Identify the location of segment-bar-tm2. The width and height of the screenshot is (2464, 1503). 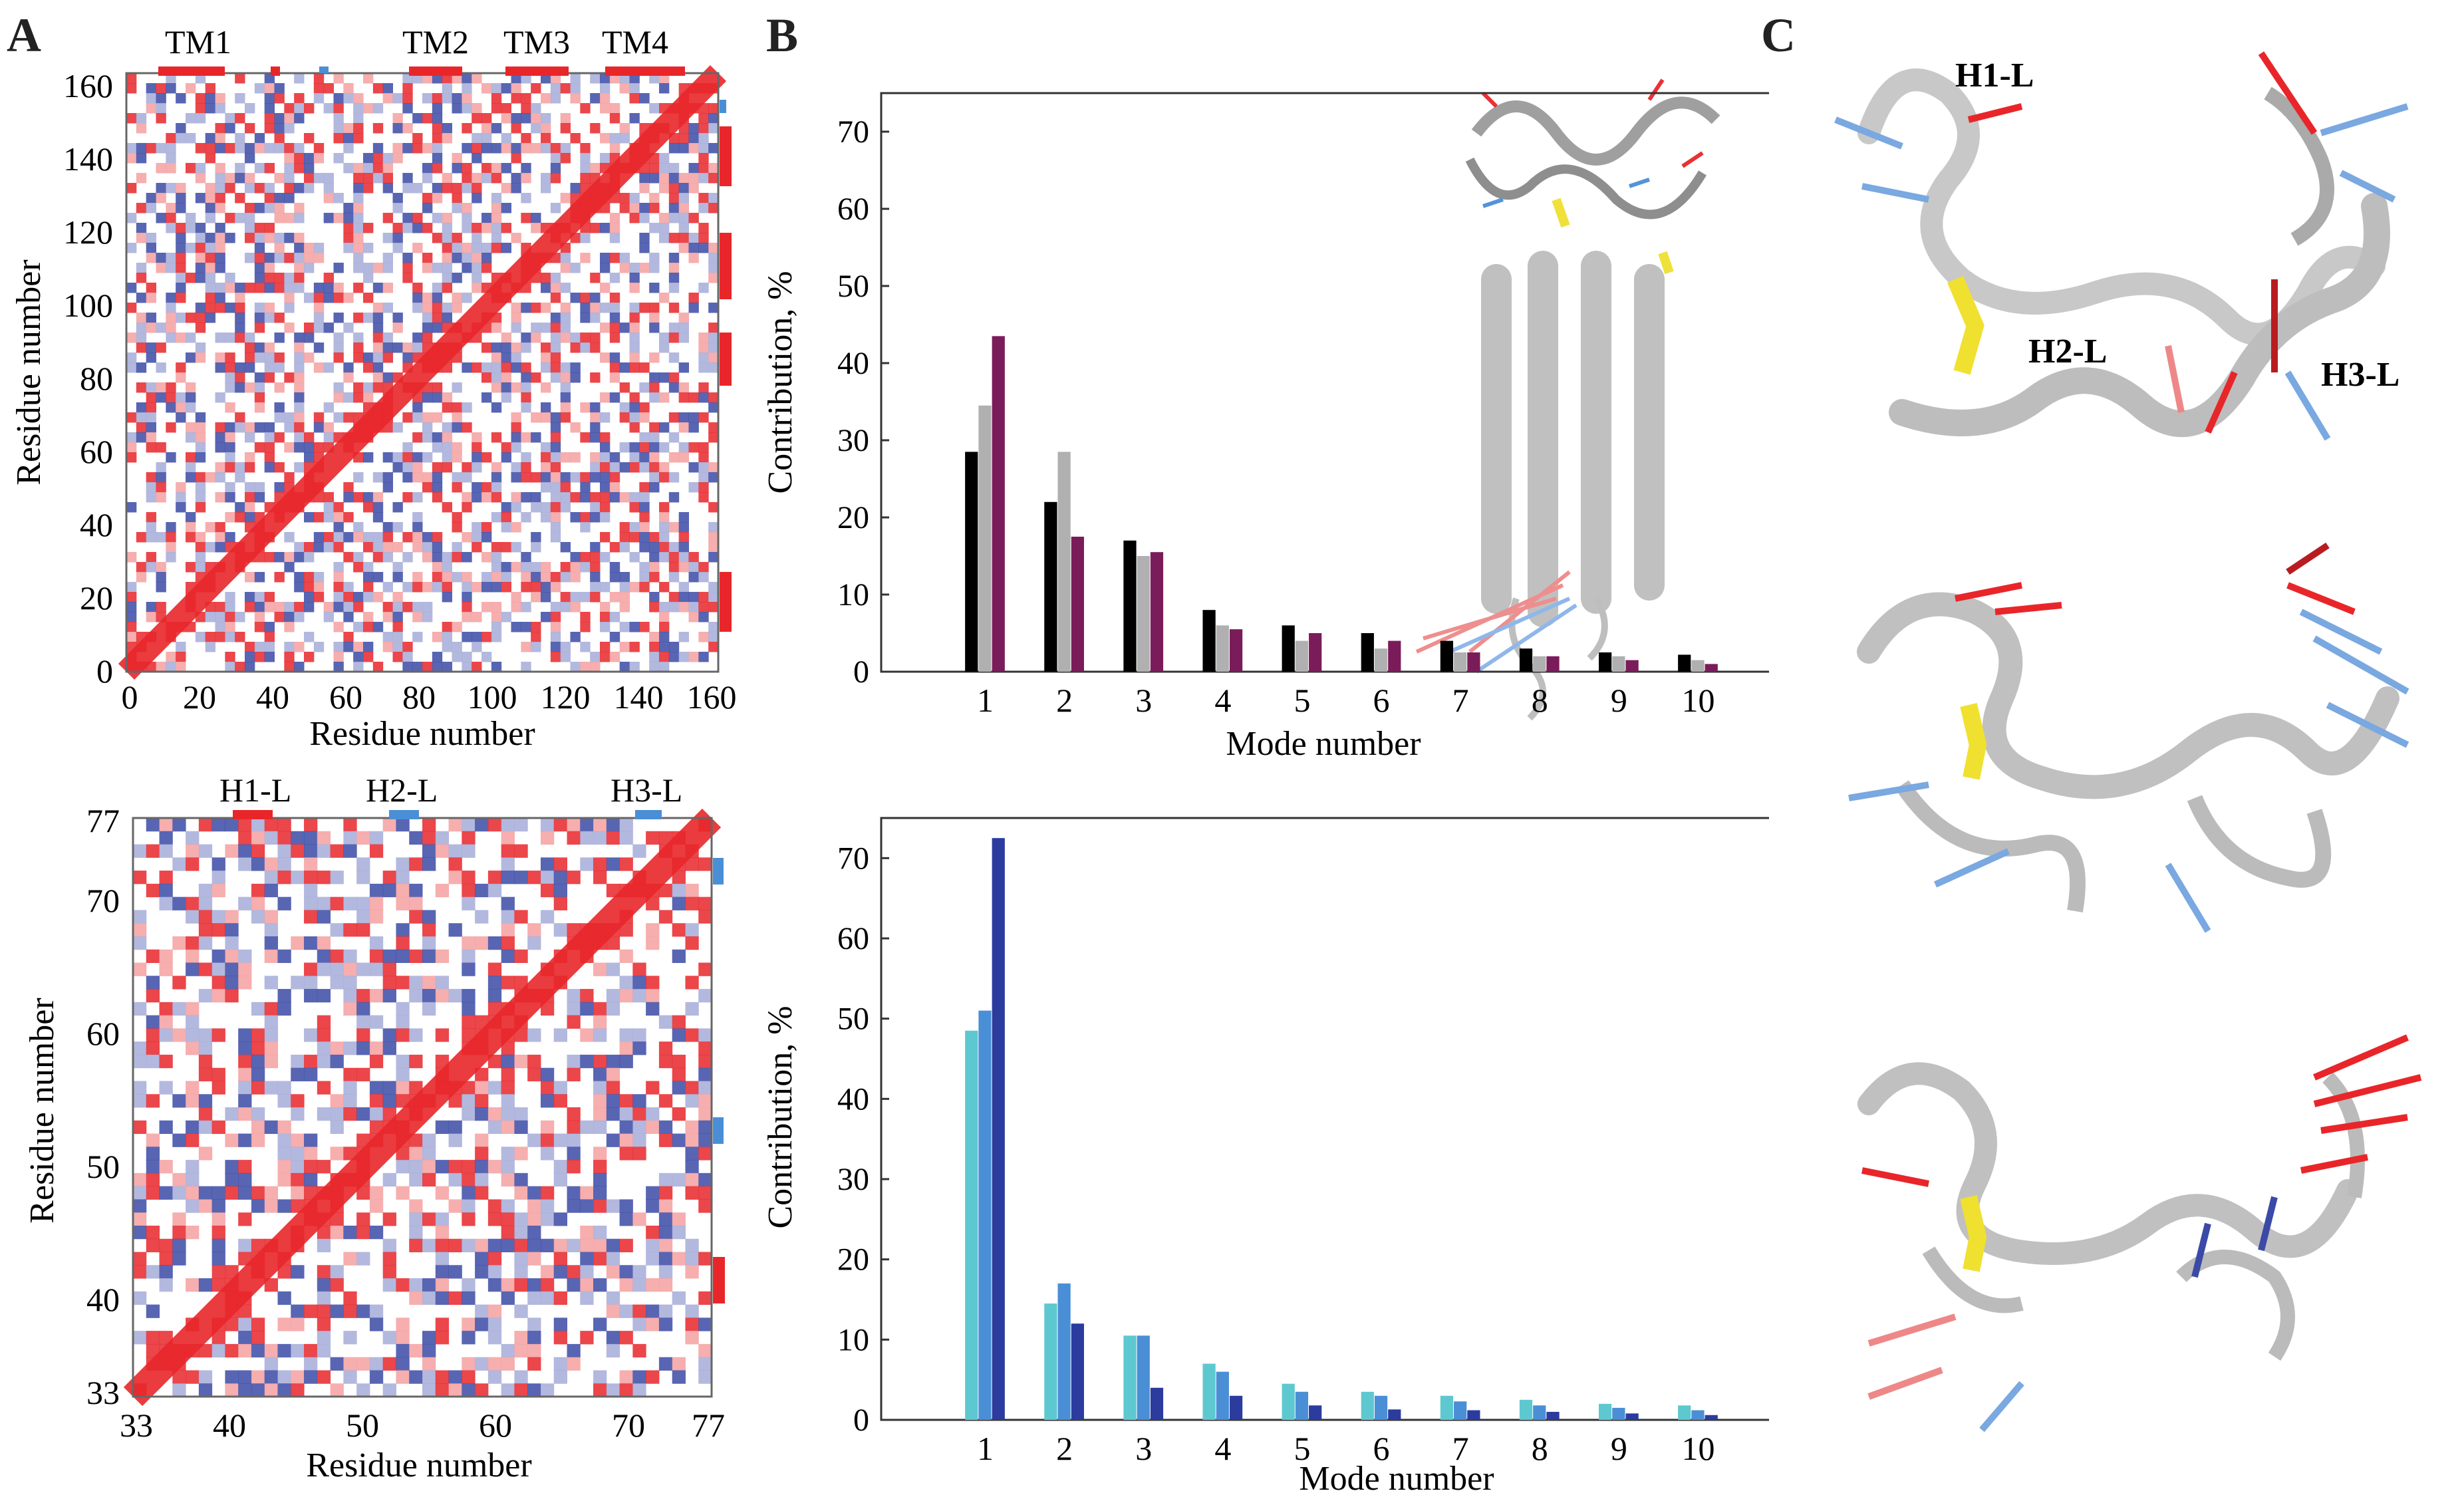
(435, 71).